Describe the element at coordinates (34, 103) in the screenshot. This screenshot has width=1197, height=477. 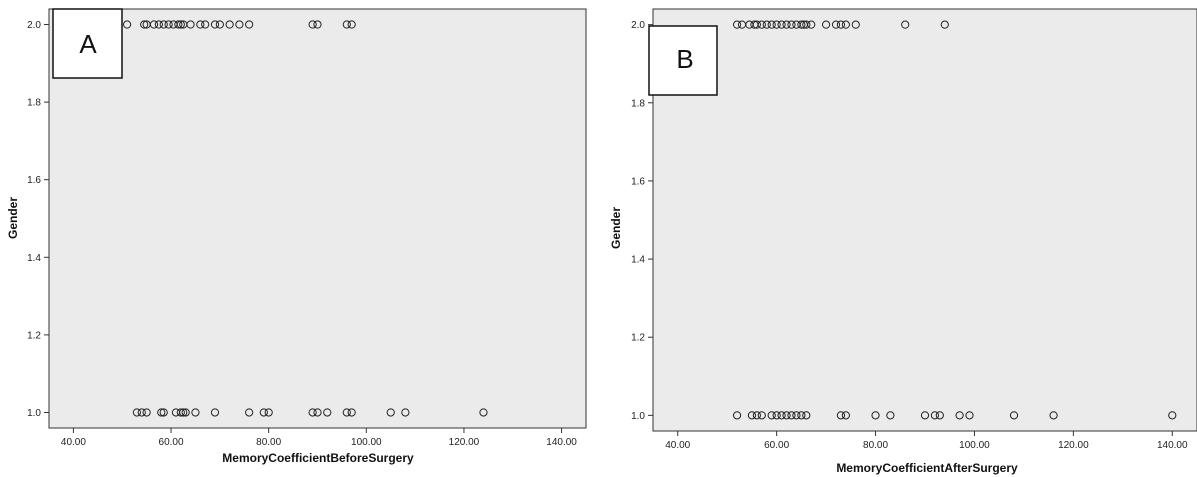
I see `y-tick-label: 1.8` at that location.